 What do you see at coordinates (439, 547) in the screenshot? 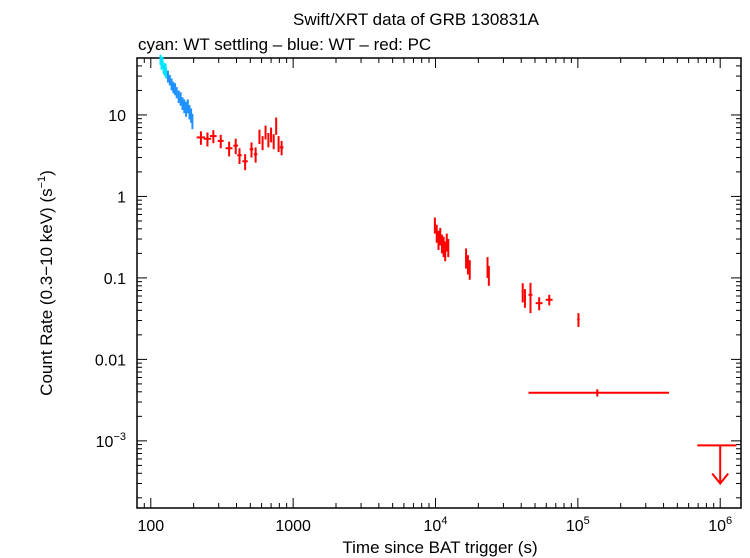
I see `x-axis-label: Time since BAT trigger (s)` at bounding box center [439, 547].